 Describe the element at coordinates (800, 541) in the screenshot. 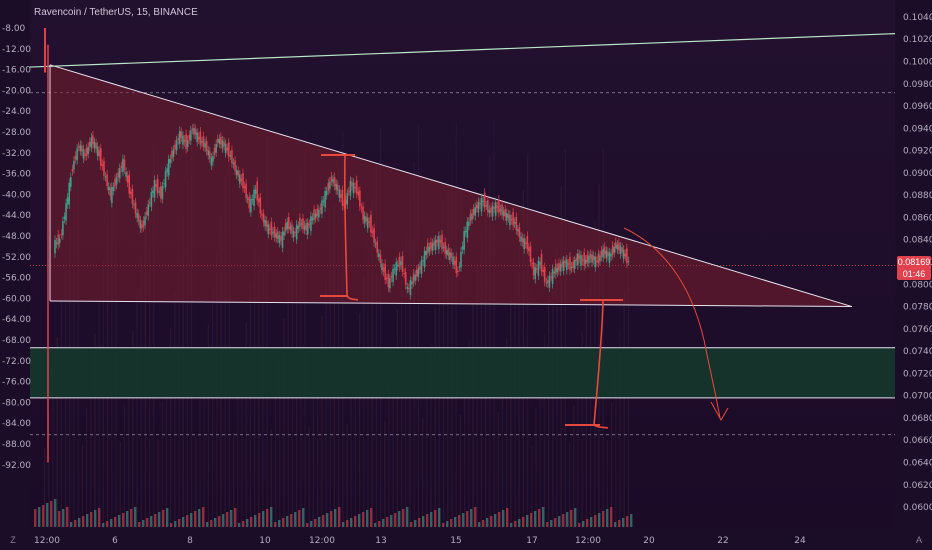

I see `x-axis-tick: 24` at that location.